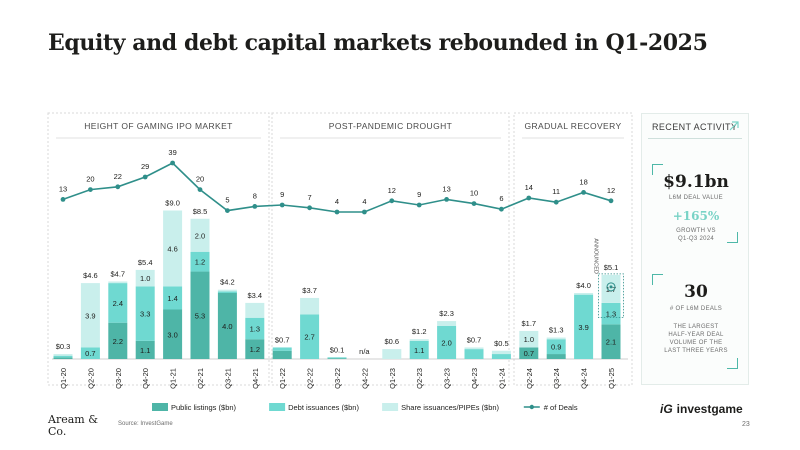 Image resolution: width=800 pixels, height=450 pixels. What do you see at coordinates (200, 378) in the screenshot?
I see `x-tick-label: Q2-21` at bounding box center [200, 378].